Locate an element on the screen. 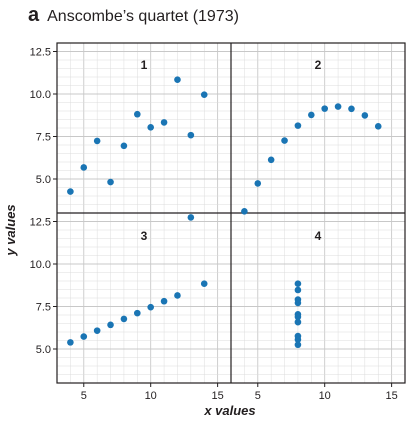  panel-label-4: 4 is located at coordinates (318, 236).